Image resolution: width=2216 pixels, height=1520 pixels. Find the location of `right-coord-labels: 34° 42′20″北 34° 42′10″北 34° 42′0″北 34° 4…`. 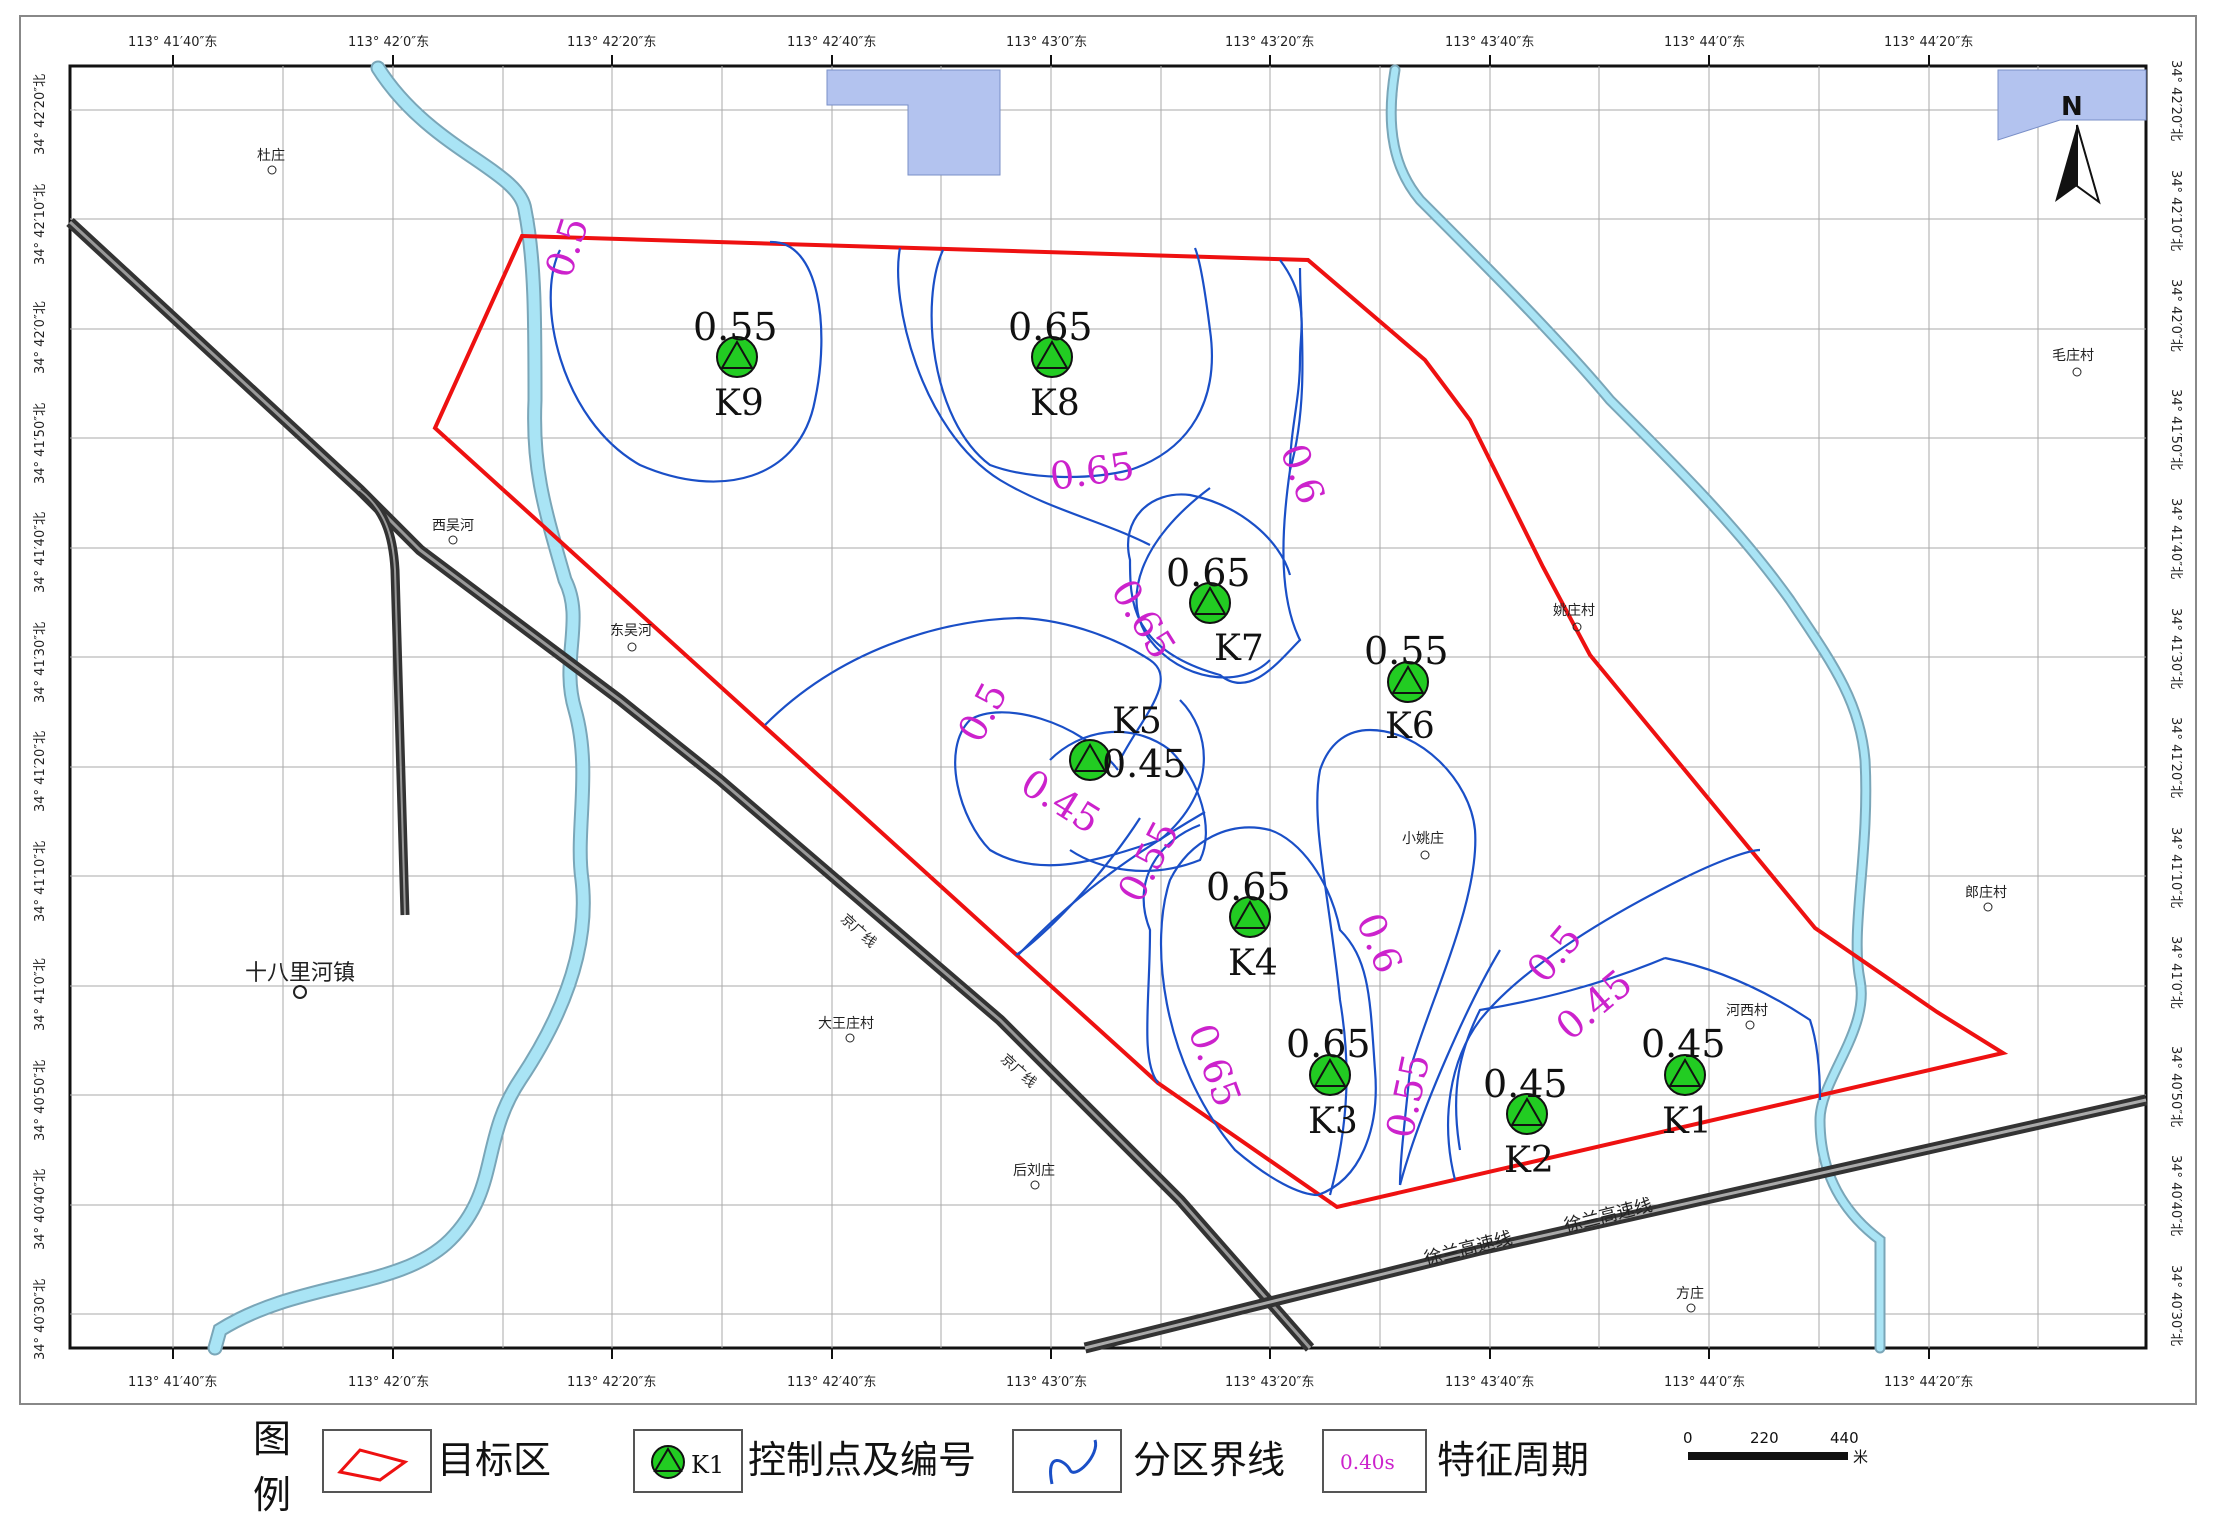

right-coord-labels: 34° 42′20″北 34° 42′10″北 34° 42′0″北 34° 4… is located at coordinates (2175, 703).